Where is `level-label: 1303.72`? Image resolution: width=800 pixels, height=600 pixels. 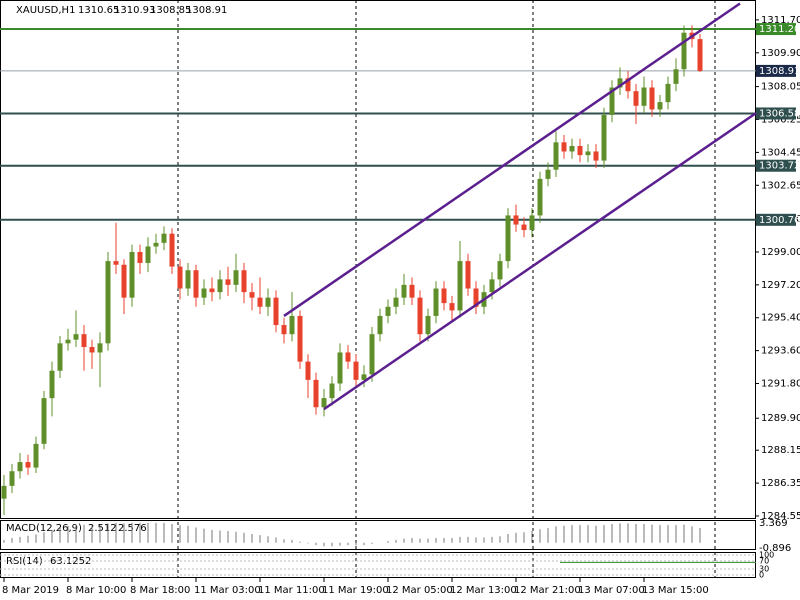 level-label: 1303.72 is located at coordinates (779, 166).